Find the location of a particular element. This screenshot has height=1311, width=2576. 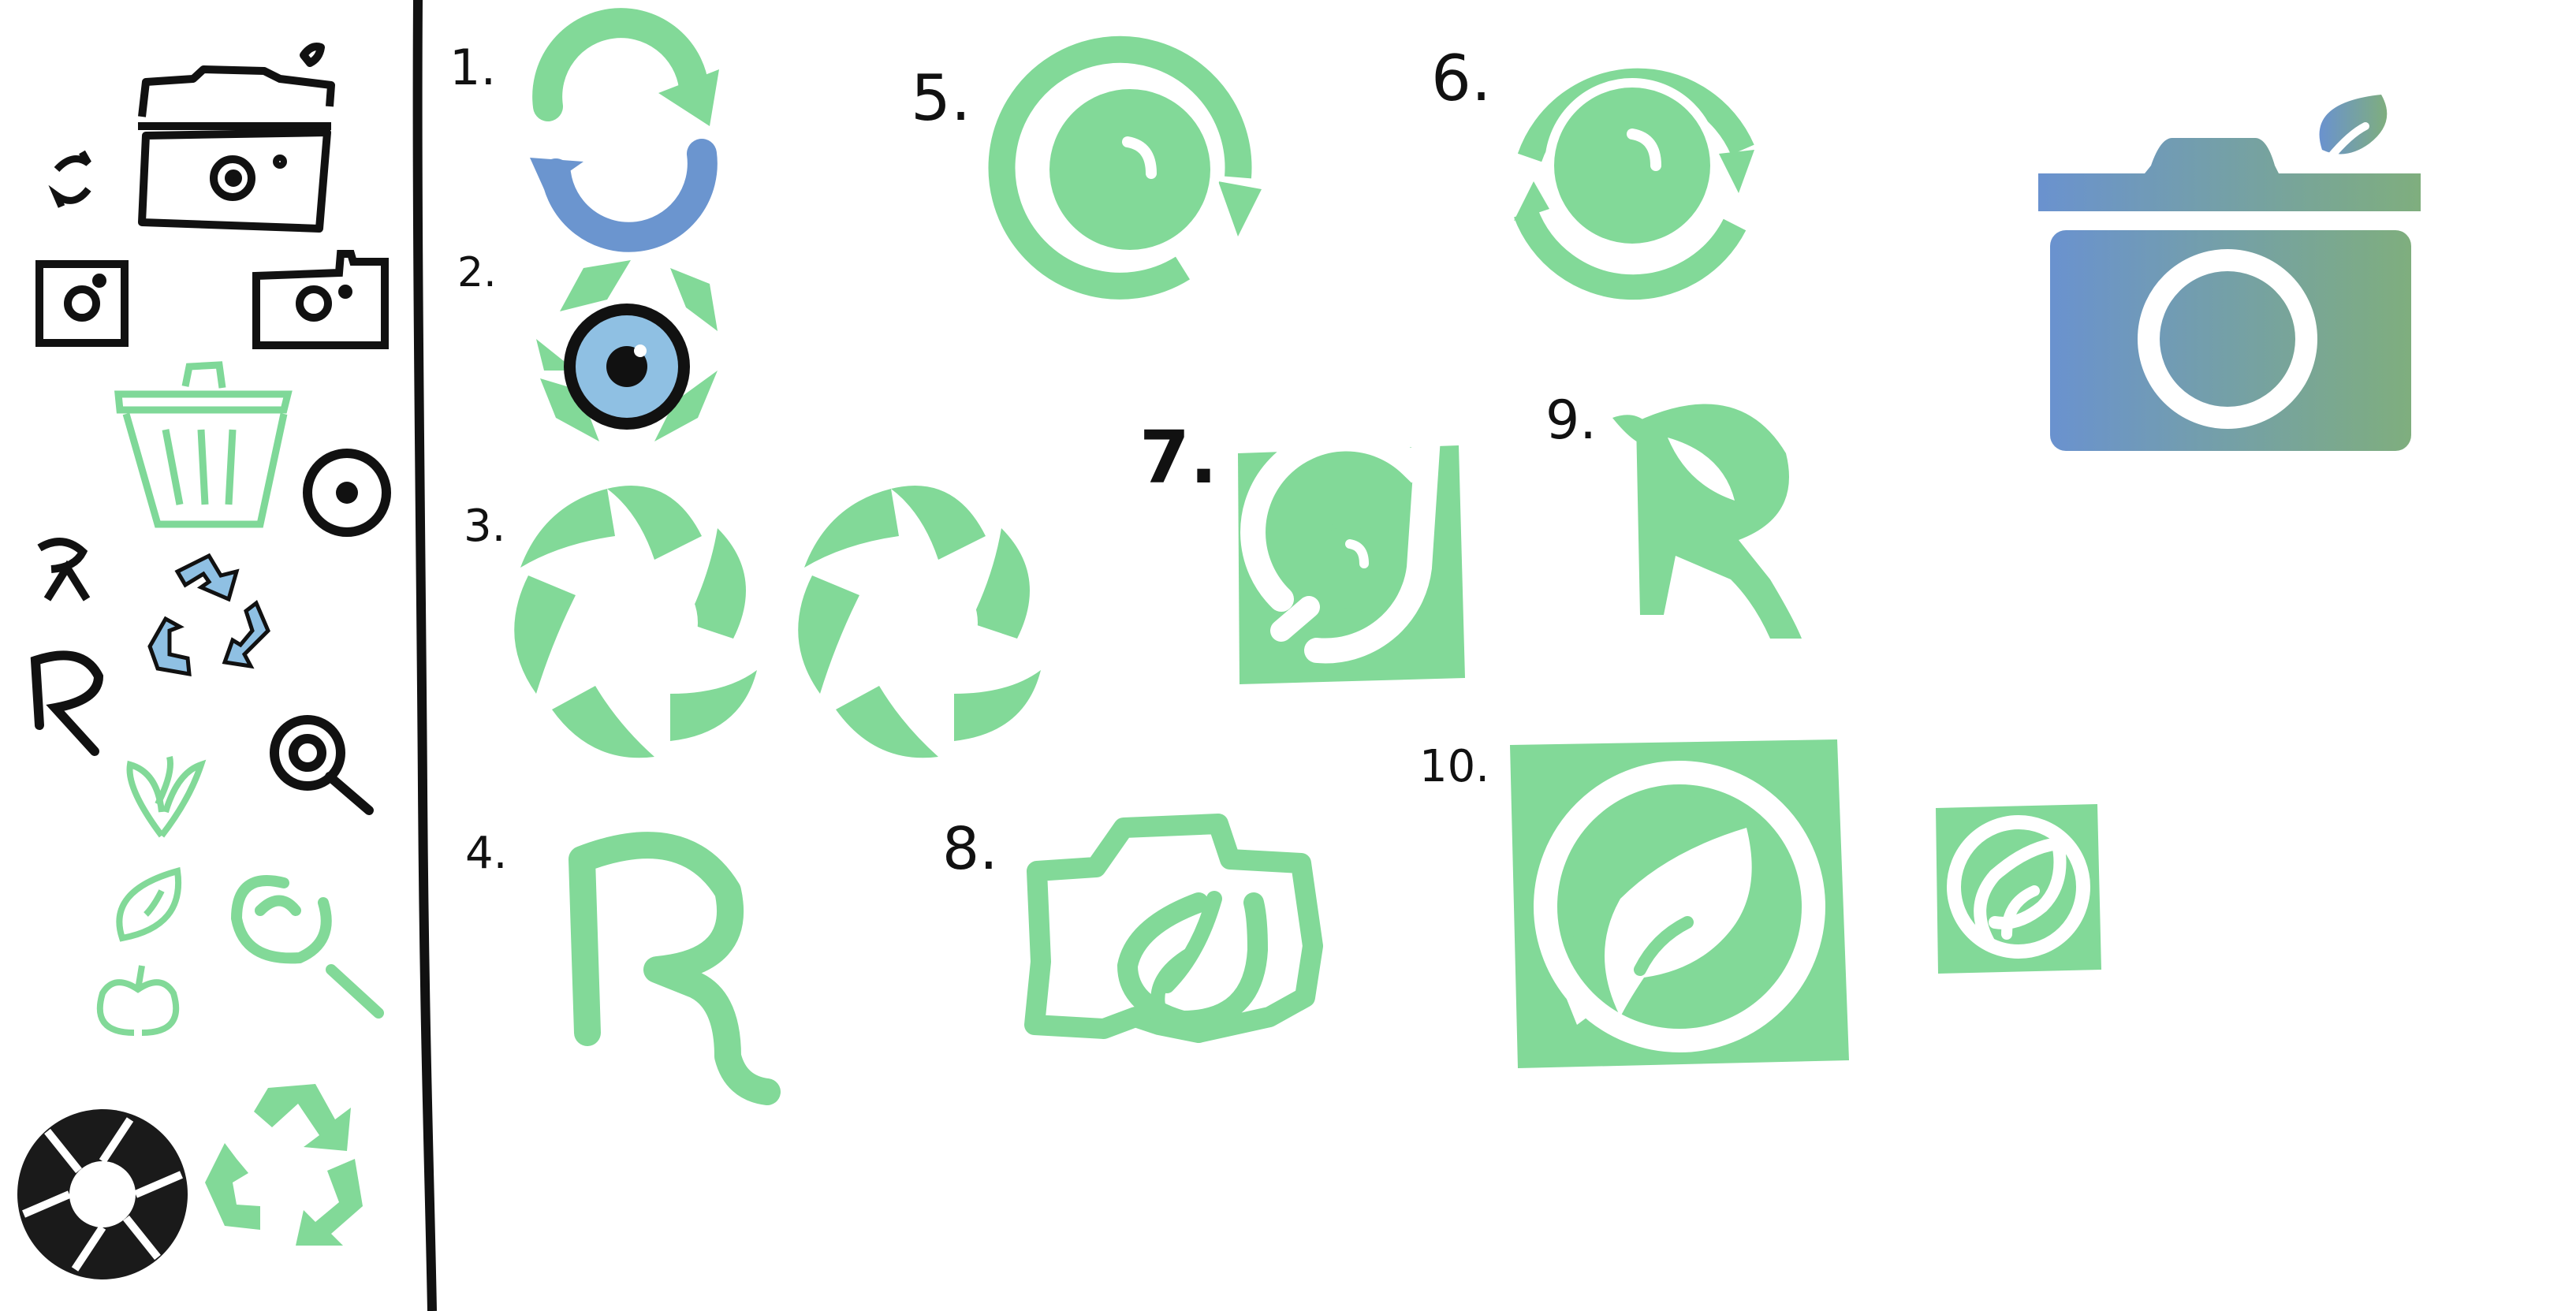

concept-3-leaf-aperture-icon is located at coordinates (777, 622).